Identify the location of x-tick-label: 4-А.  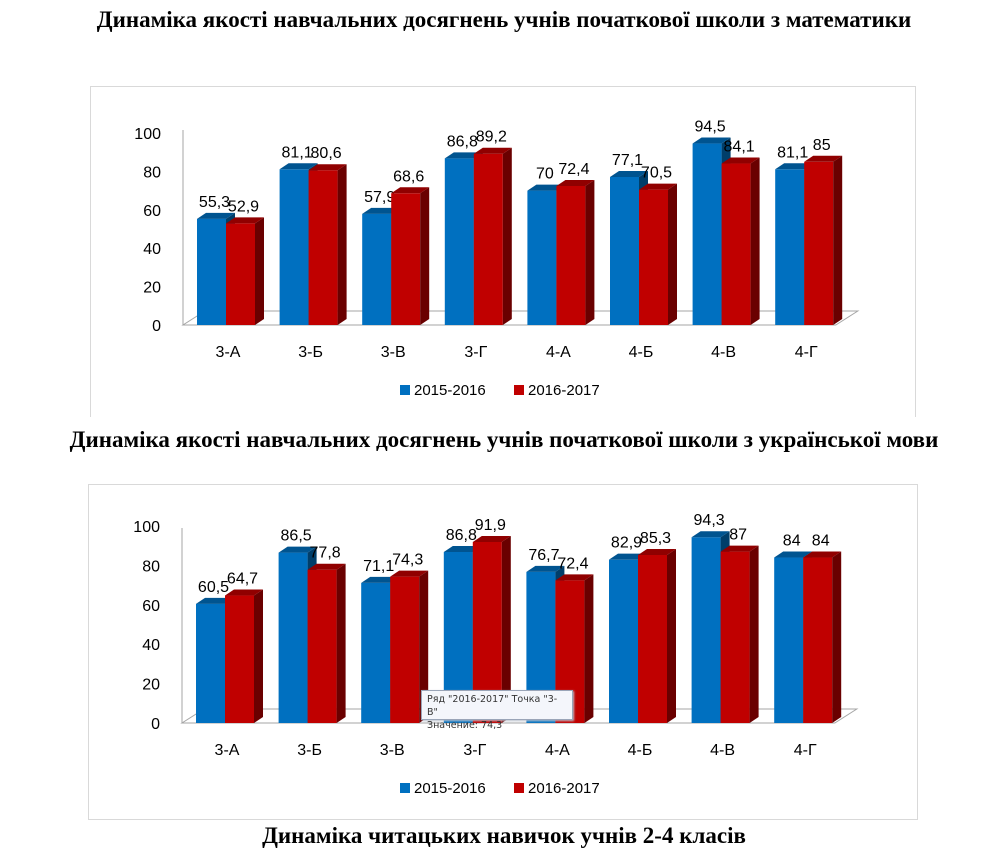
(558, 352).